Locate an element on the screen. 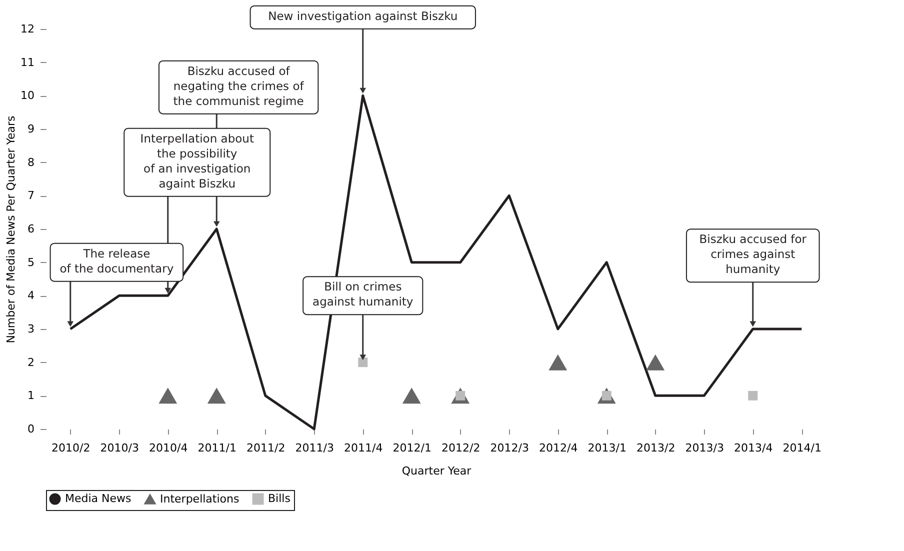 This screenshot has height=551, width=904. y-tick-label: 3 is located at coordinates (31, 329).